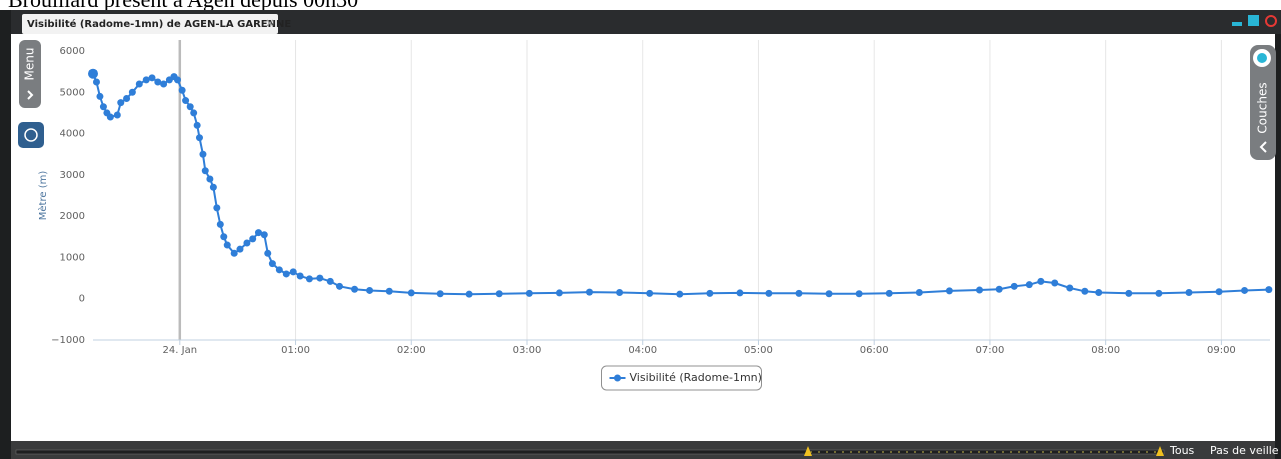  I want to click on legend-box, so click(681, 378).